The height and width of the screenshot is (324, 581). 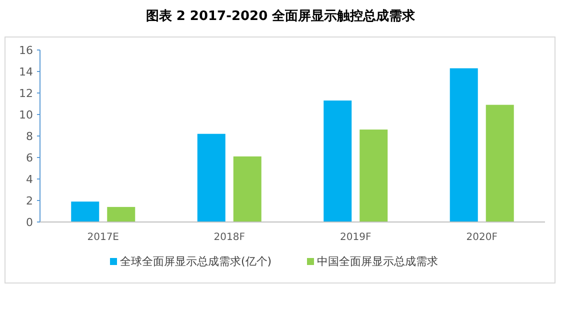 I want to click on y-tick-label: 14, so click(x=26, y=71).